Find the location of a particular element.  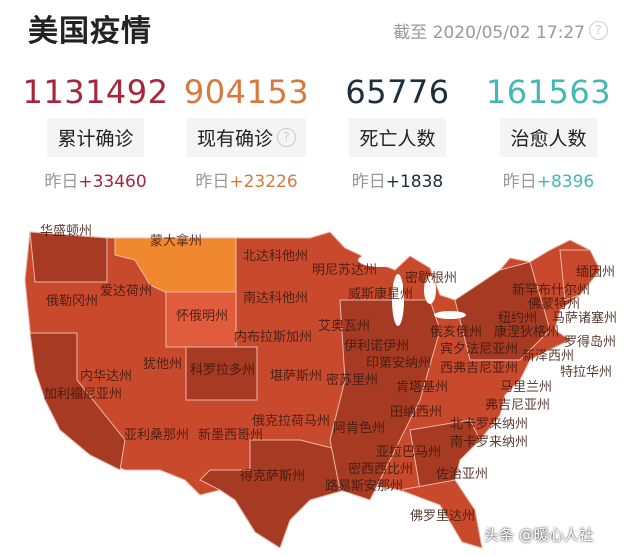

state-label: 新墨西哥州 is located at coordinates (231, 435).